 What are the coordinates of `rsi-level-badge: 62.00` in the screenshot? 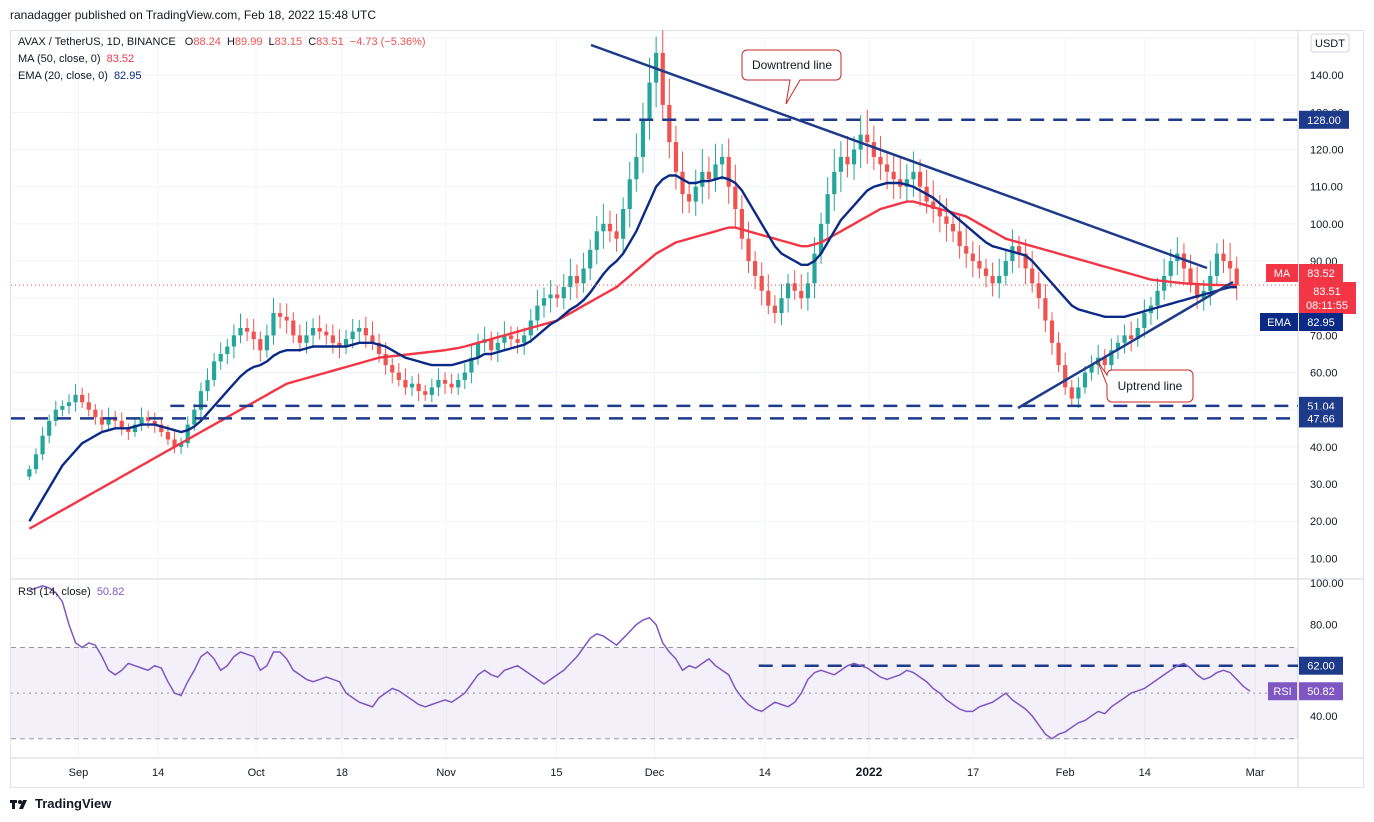 It's located at (1321, 667).